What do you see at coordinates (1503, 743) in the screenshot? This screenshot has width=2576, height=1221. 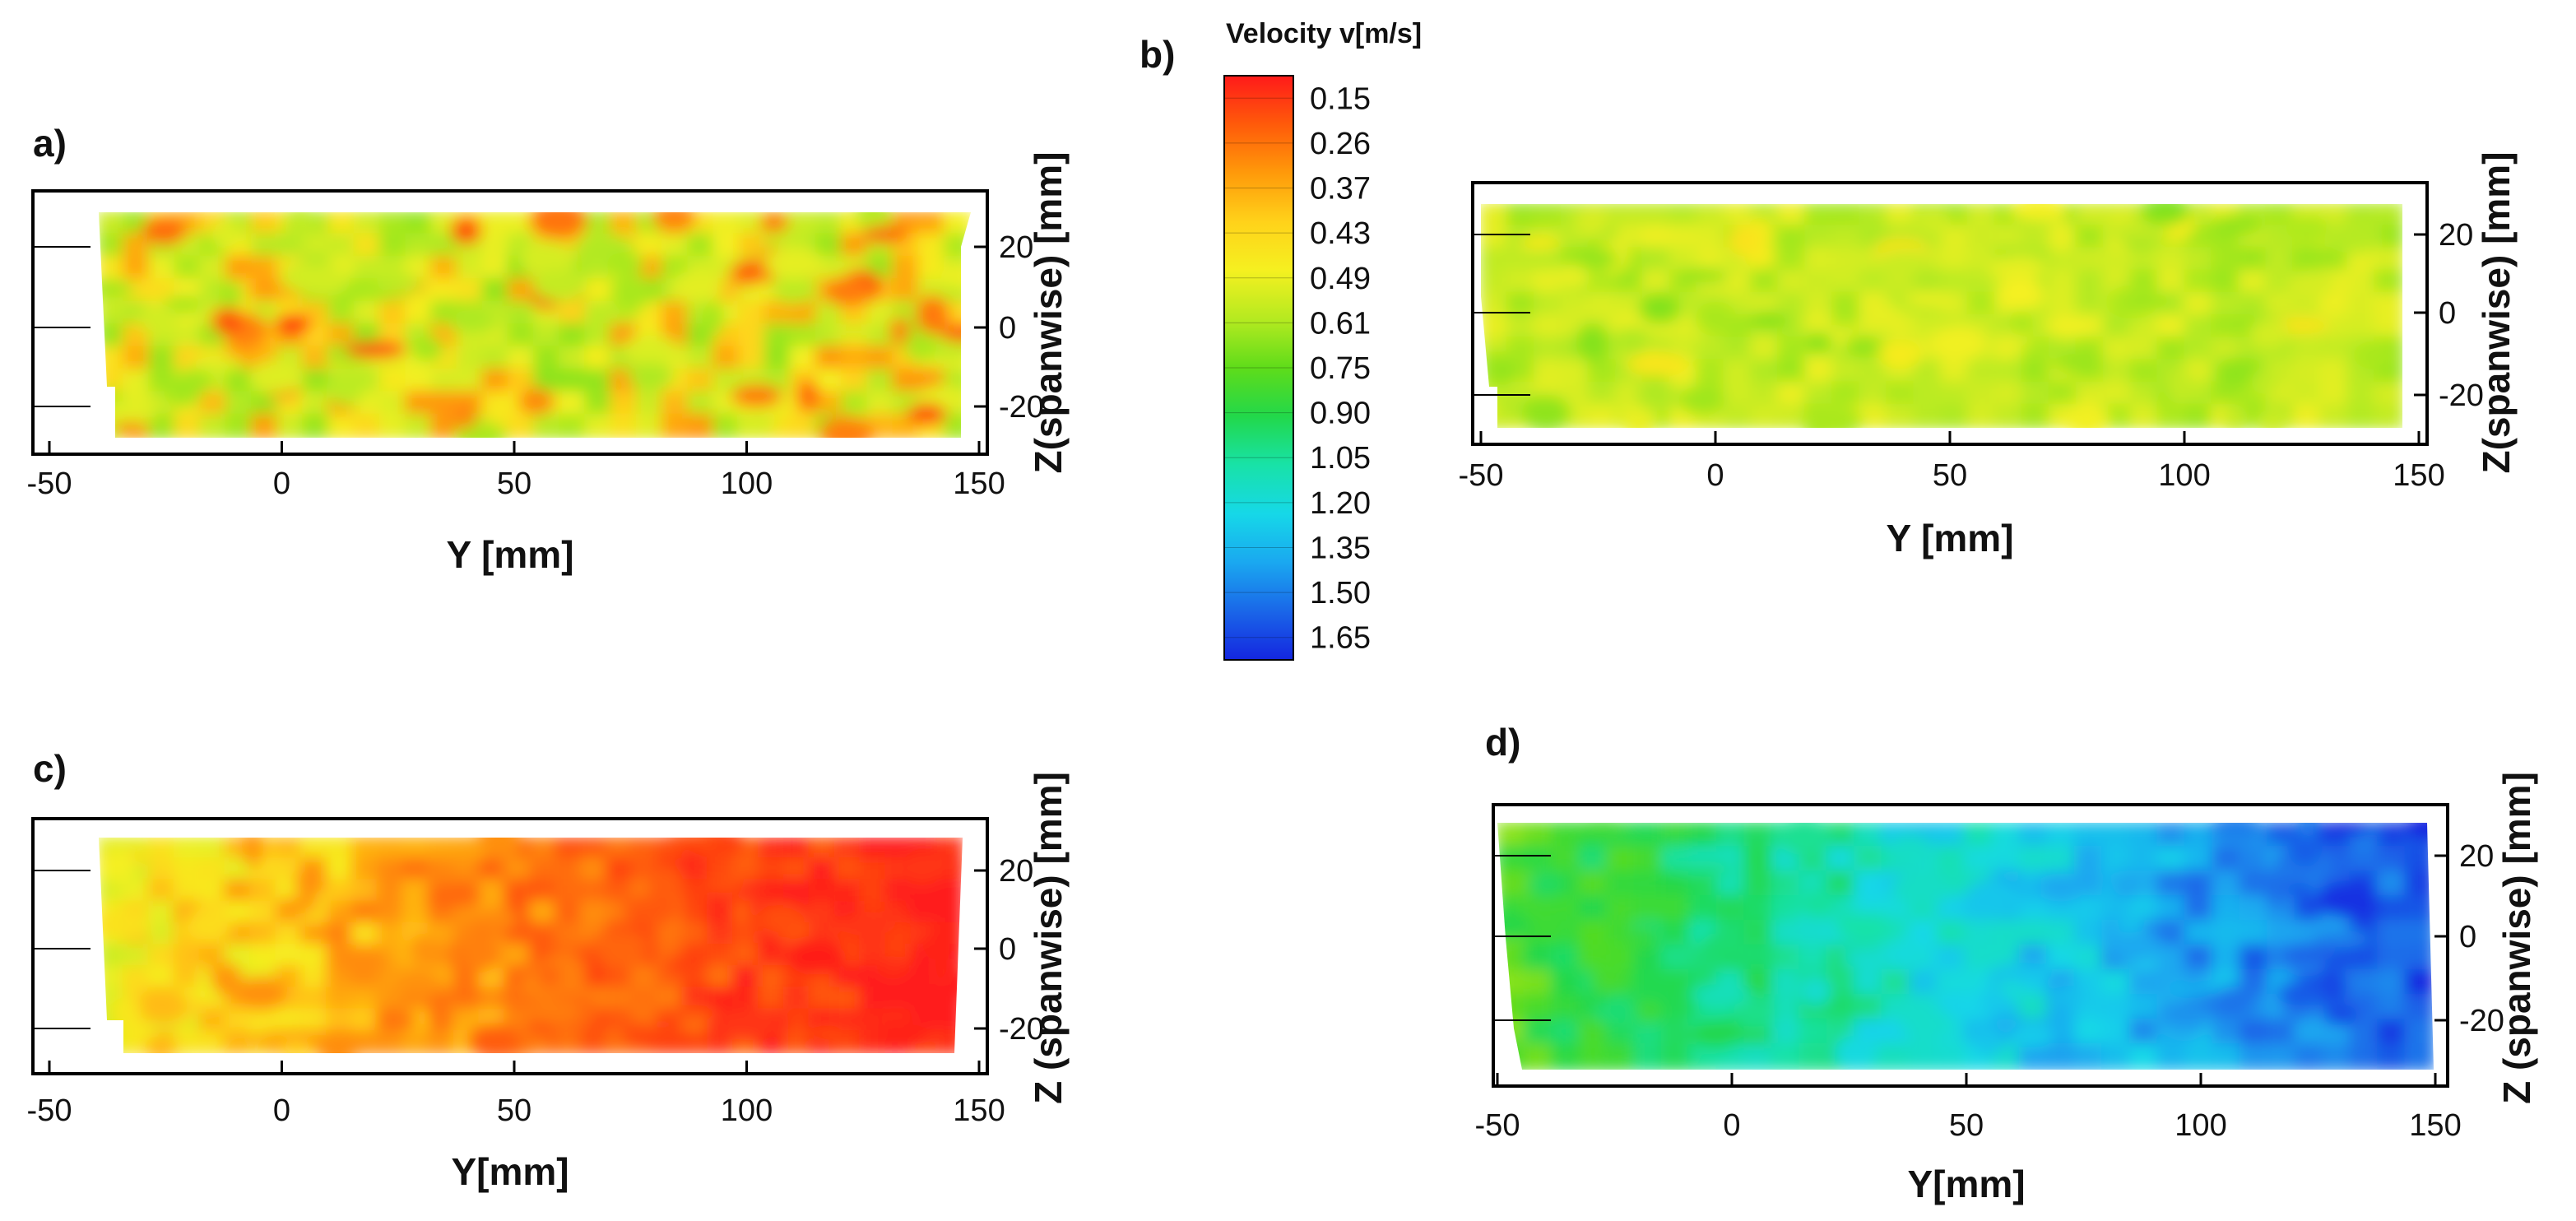 I see `panel-d-label: d)` at bounding box center [1503, 743].